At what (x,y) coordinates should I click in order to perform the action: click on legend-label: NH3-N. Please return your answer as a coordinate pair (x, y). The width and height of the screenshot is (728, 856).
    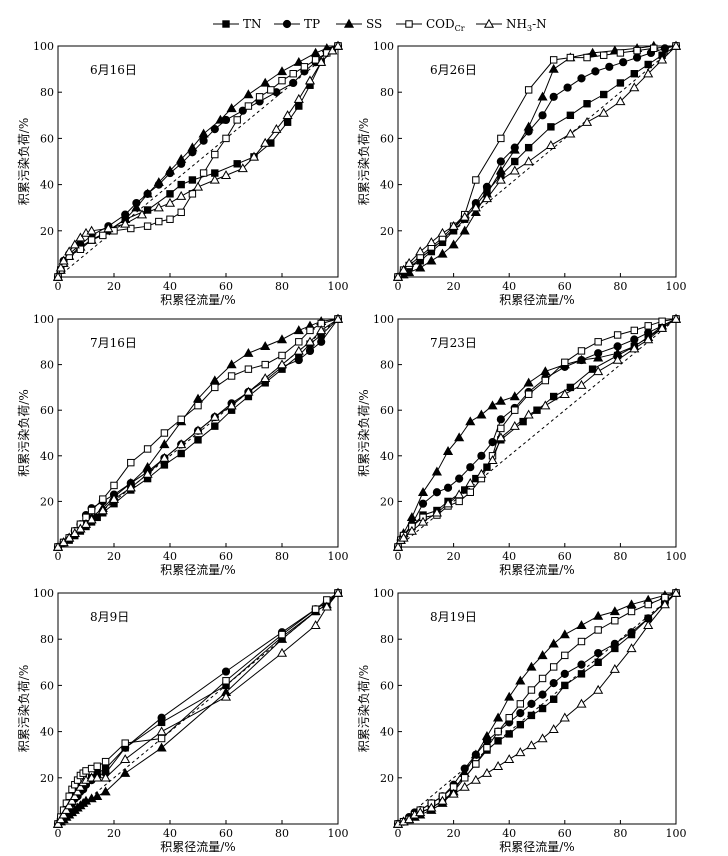
    Looking at the image, I should click on (526, 25).